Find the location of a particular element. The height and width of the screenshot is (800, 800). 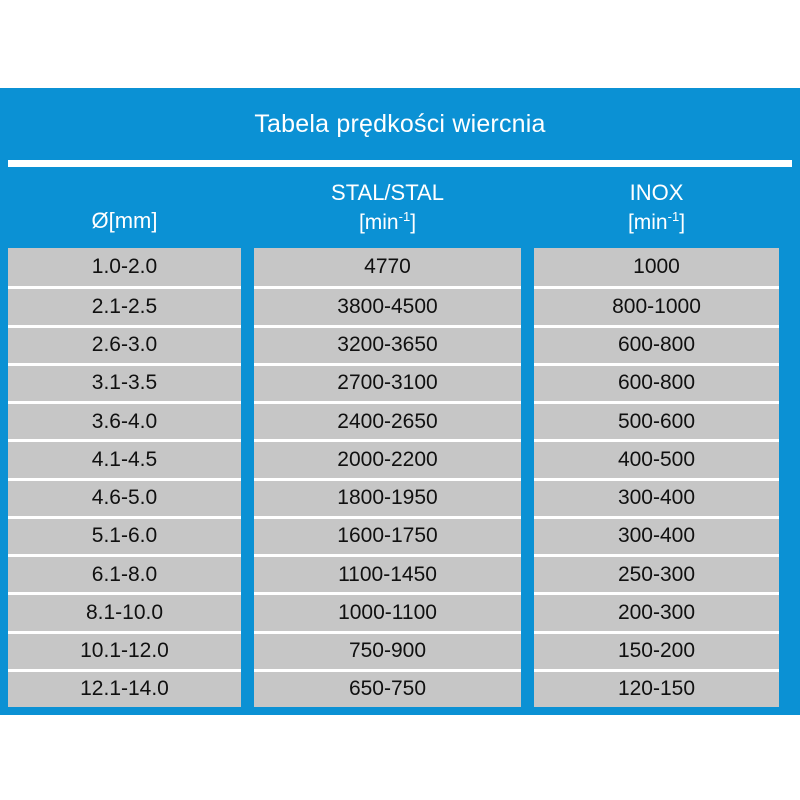

table-row: 6.1-8.0 1100-1450 250-300 is located at coordinates (400, 573).